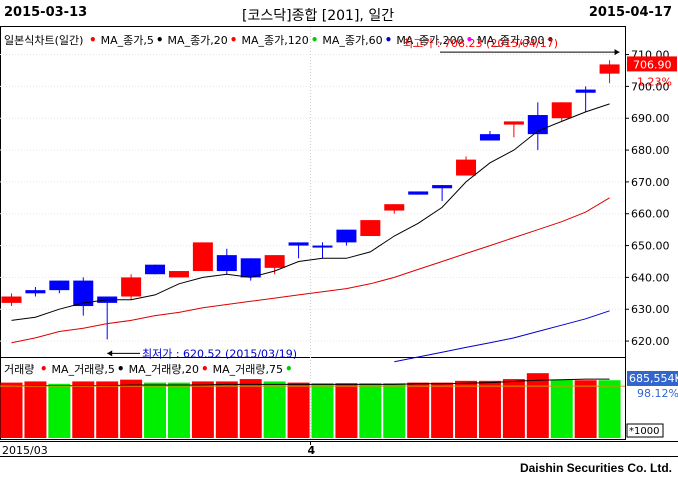  Describe the element at coordinates (19, 369) in the screenshot. I see `volume-legend-label: 거래량` at that location.